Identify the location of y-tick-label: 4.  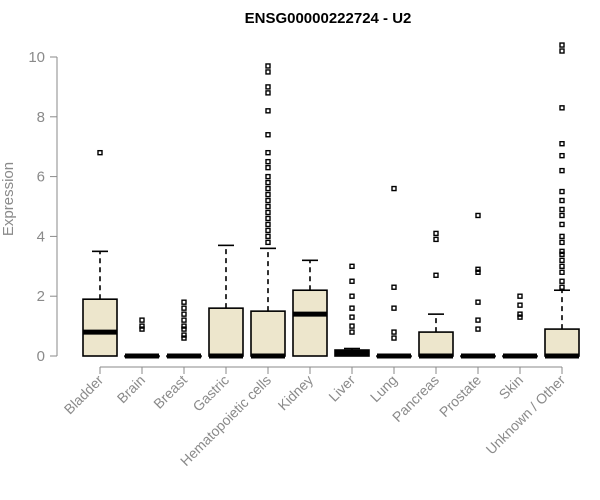
(41, 236).